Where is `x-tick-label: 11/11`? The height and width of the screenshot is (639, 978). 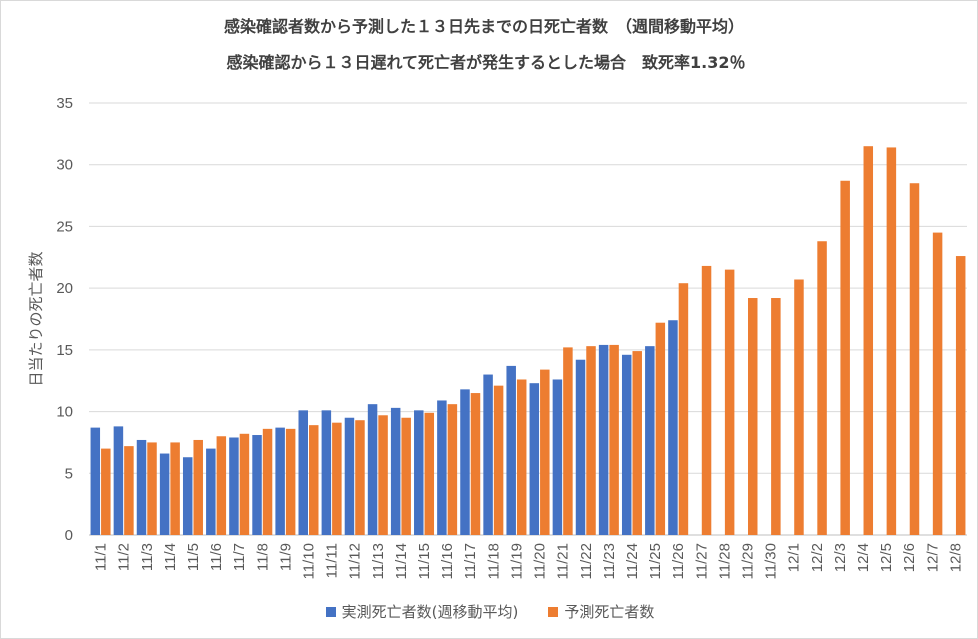
x-tick-label: 11/11 is located at coordinates (332, 560).